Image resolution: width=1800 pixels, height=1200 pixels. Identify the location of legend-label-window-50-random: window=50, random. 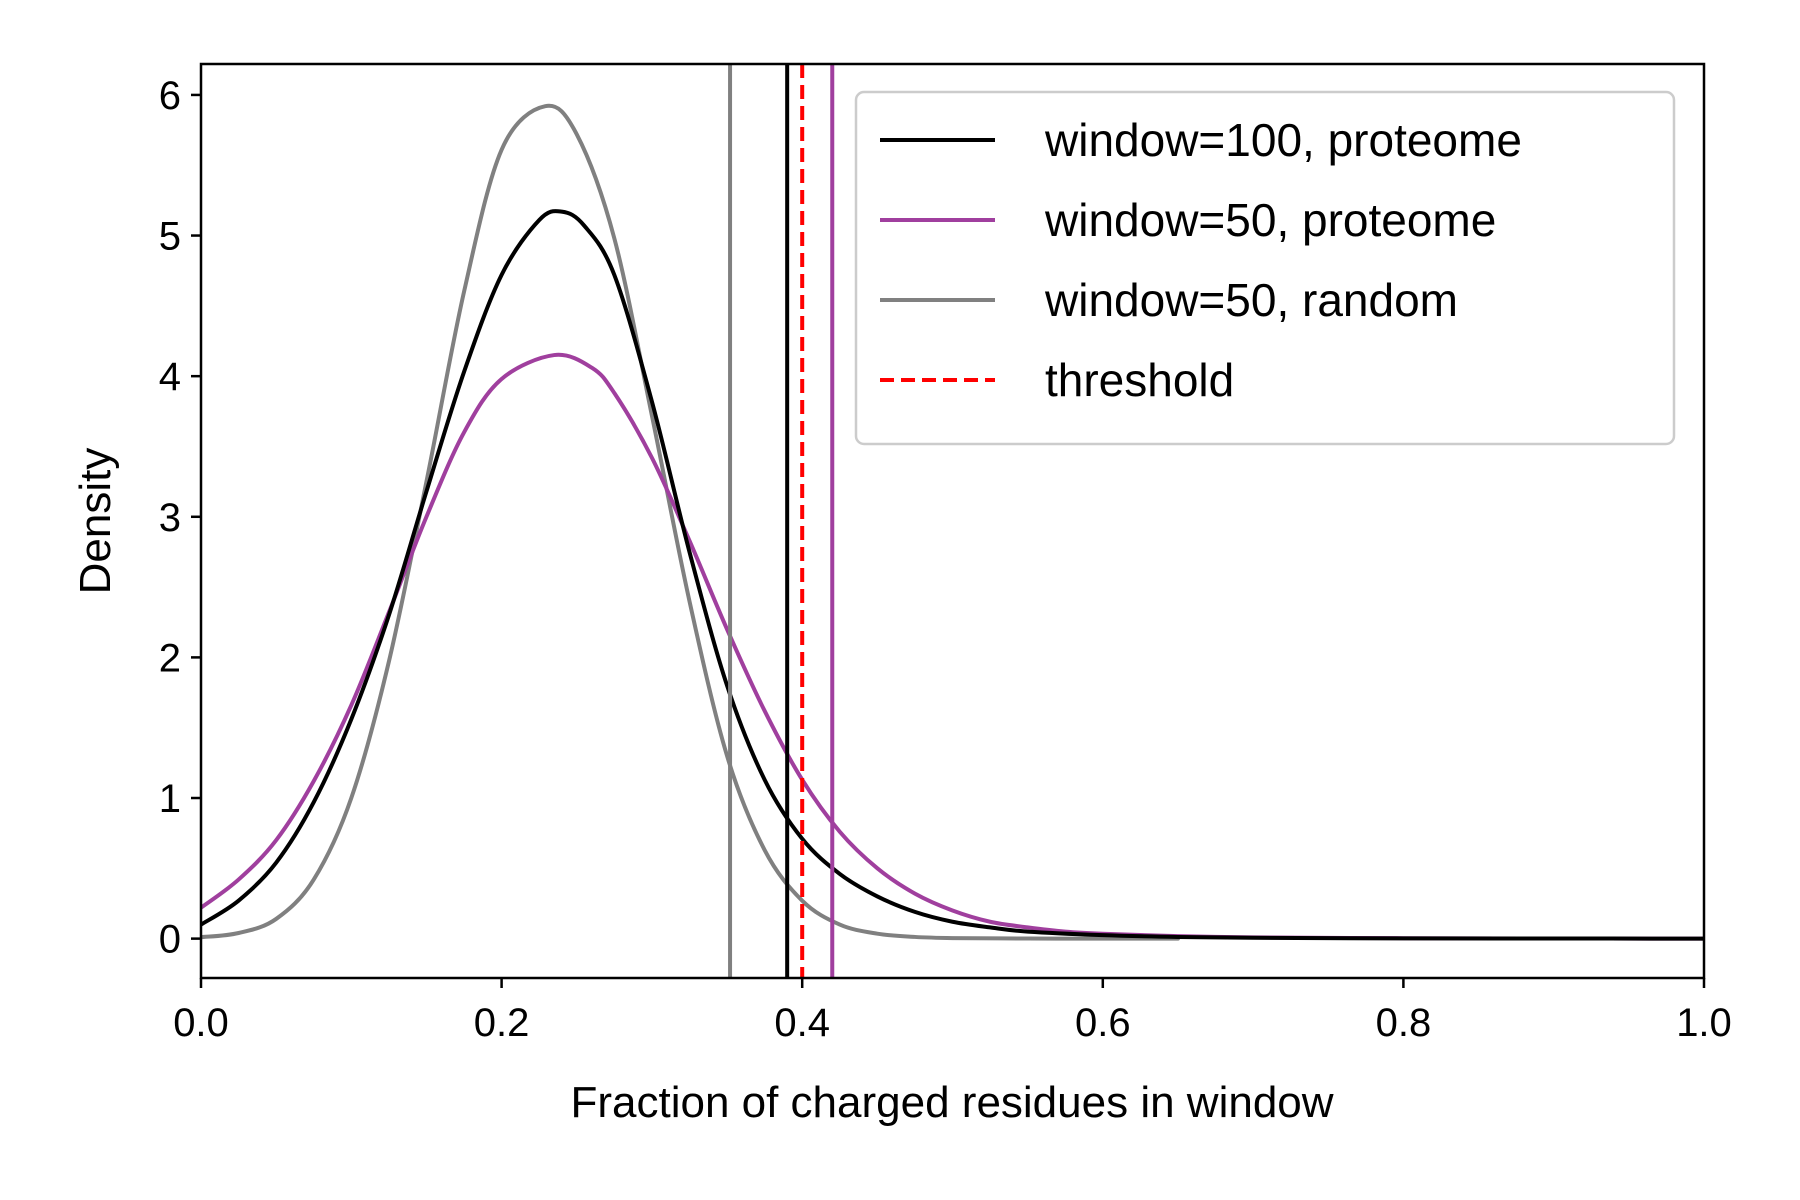
(1251, 300).